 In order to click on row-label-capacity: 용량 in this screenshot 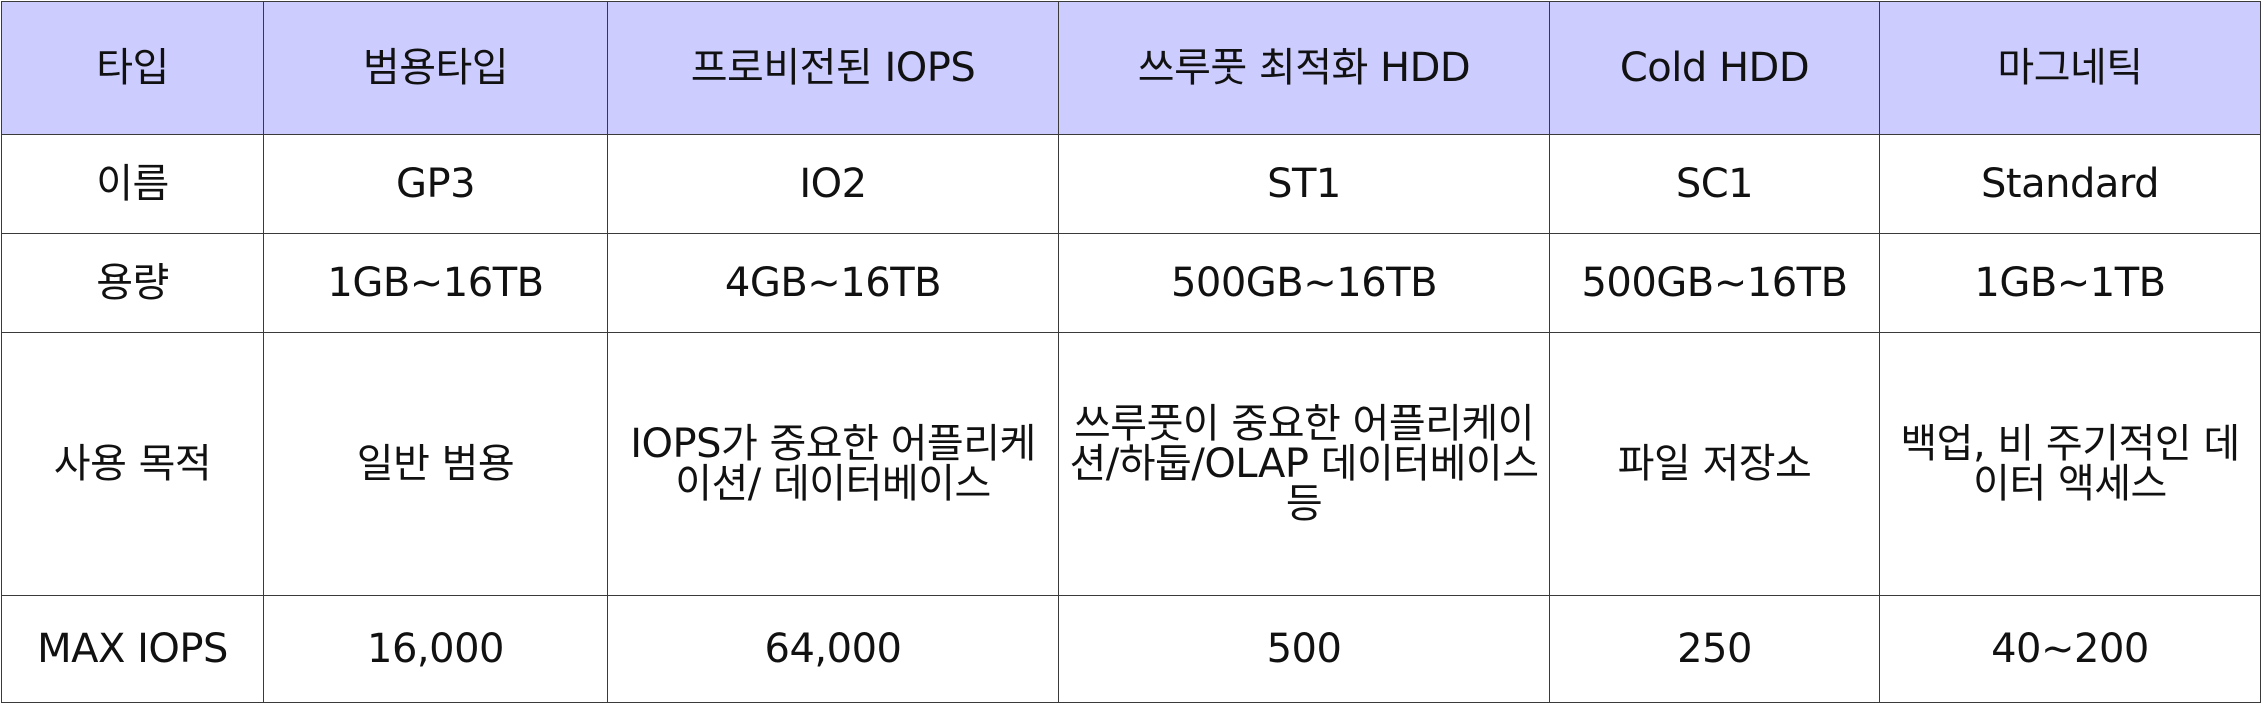, I will do `click(132, 283)`.